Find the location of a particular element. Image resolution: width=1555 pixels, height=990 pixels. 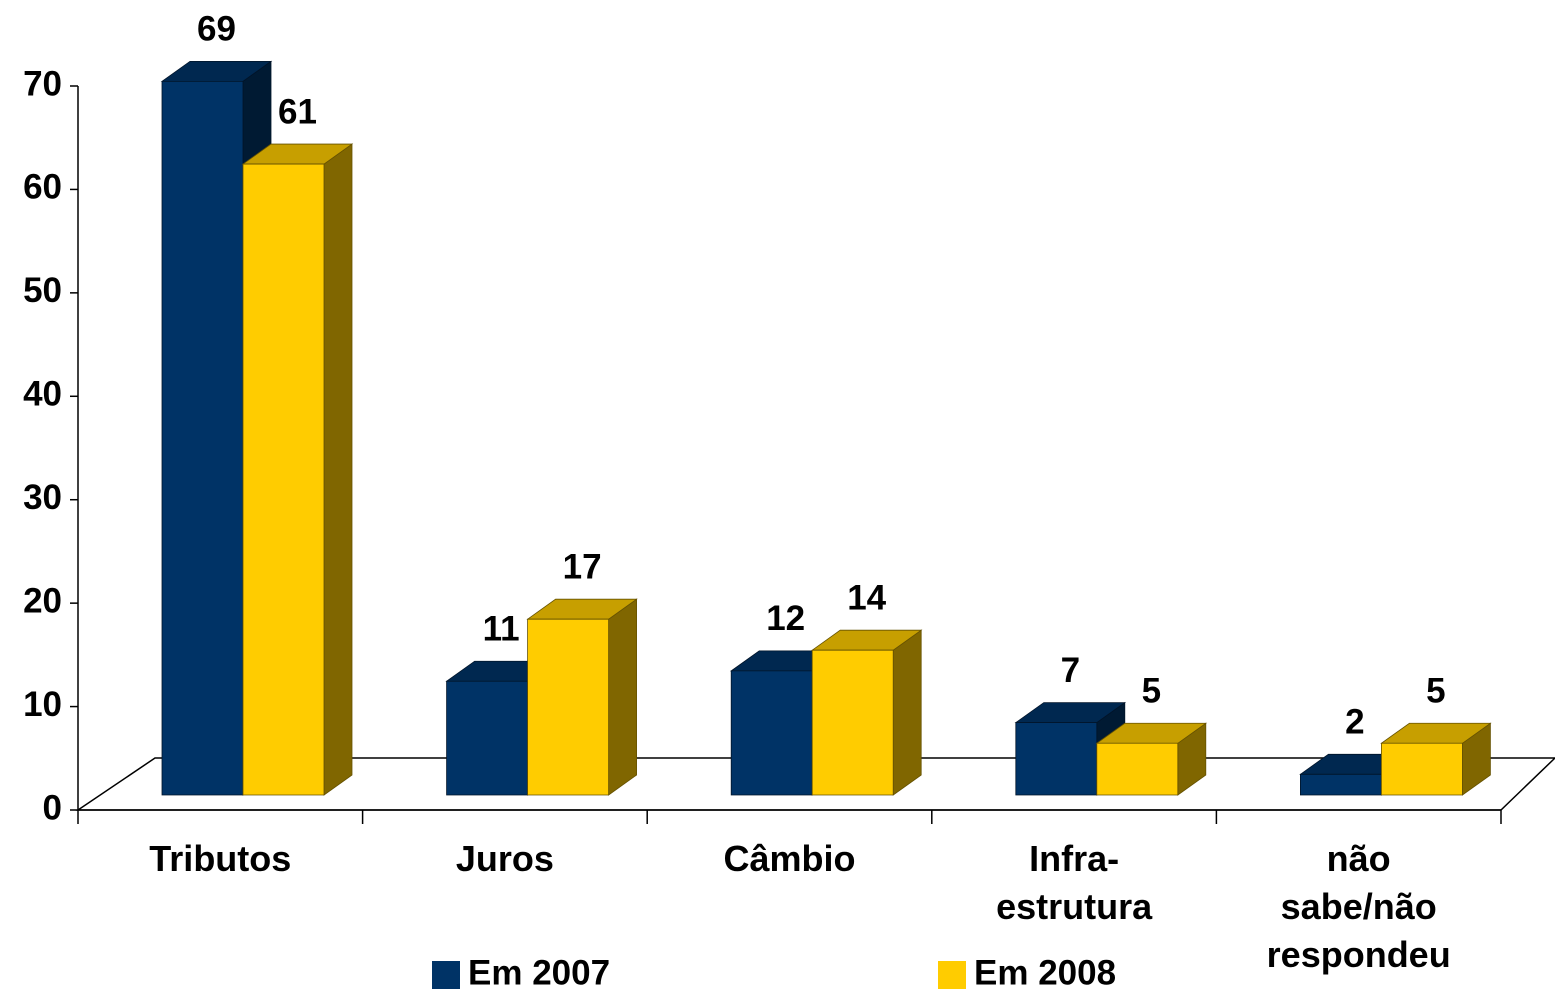

y-tick-label: 20 is located at coordinates (42, 600).